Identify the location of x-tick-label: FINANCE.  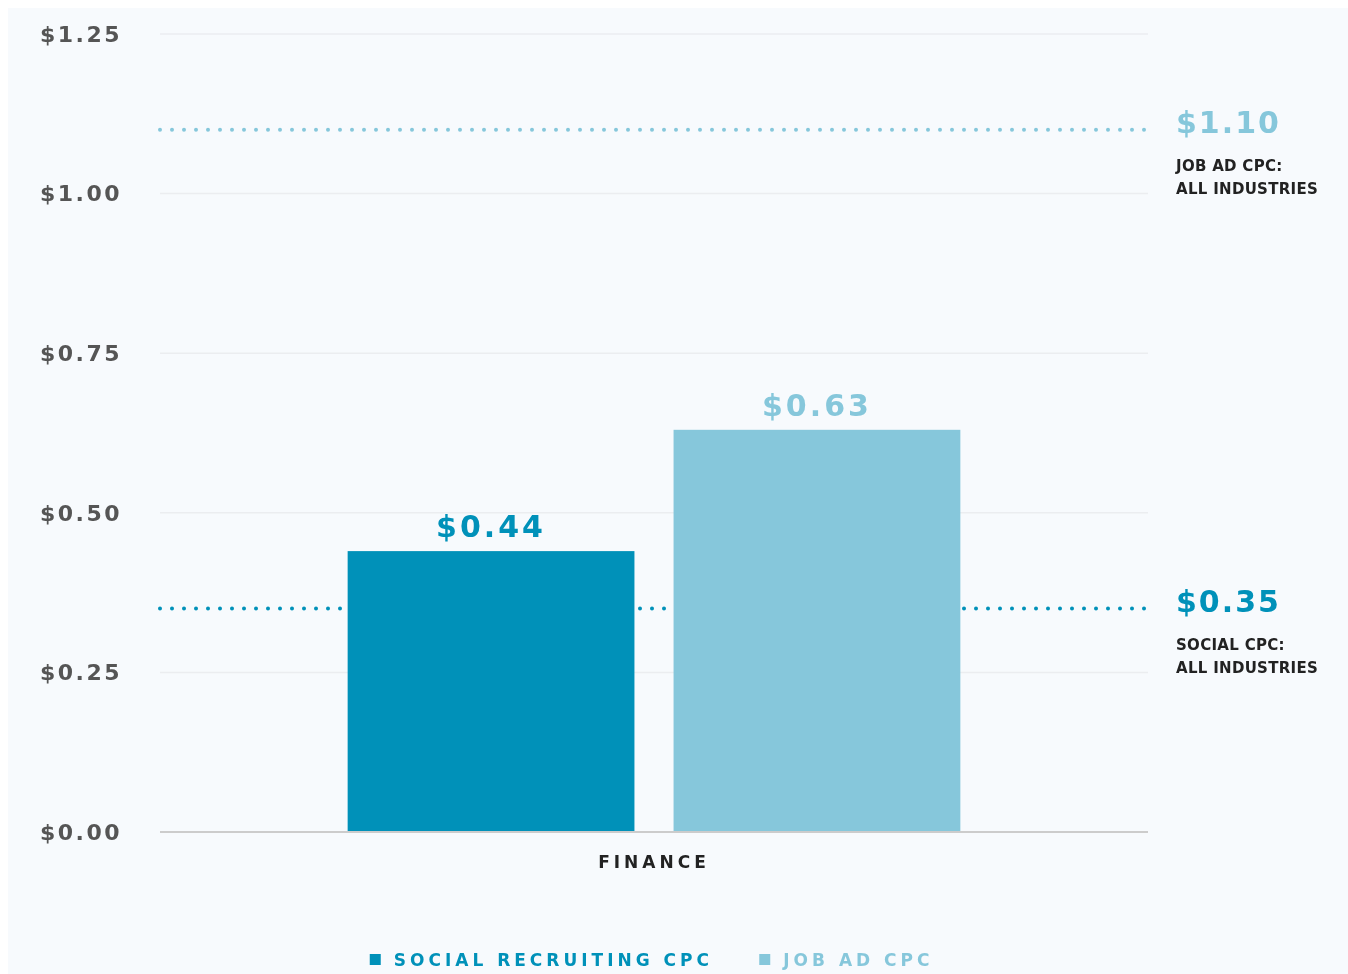
(654, 862).